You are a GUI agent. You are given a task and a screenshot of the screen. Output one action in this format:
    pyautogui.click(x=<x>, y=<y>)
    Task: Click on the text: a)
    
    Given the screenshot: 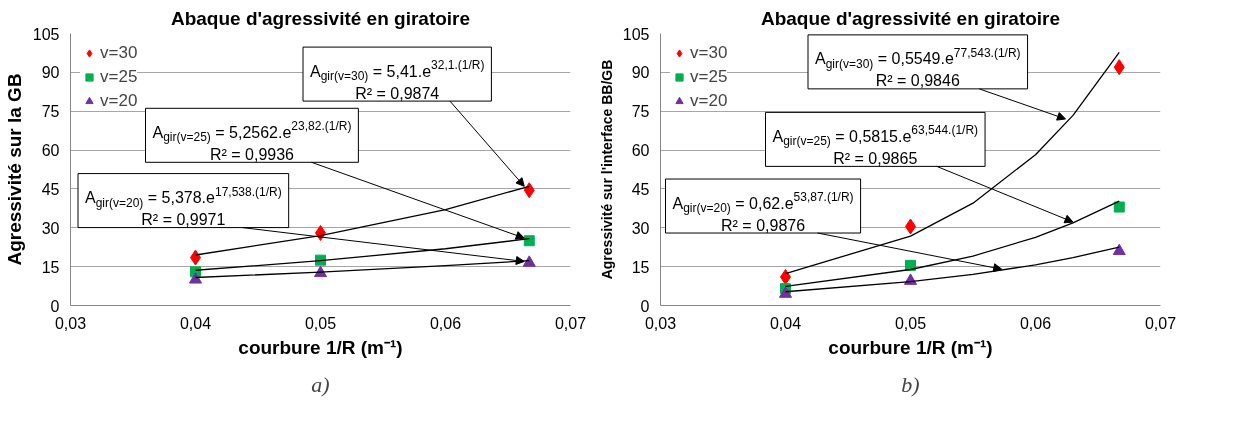 What is the action you would take?
    pyautogui.click(x=320, y=384)
    